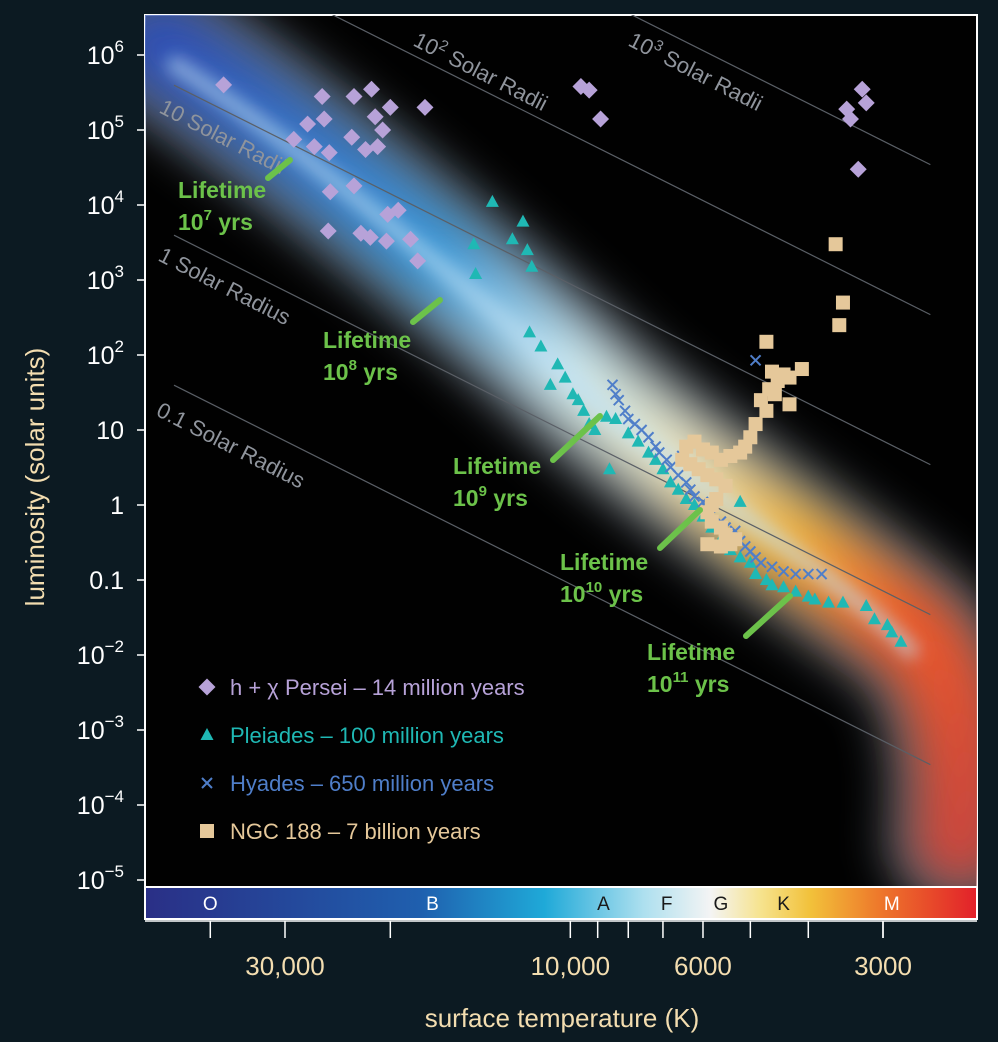  I want to click on lifetime-exp: 7, so click(208, 215).